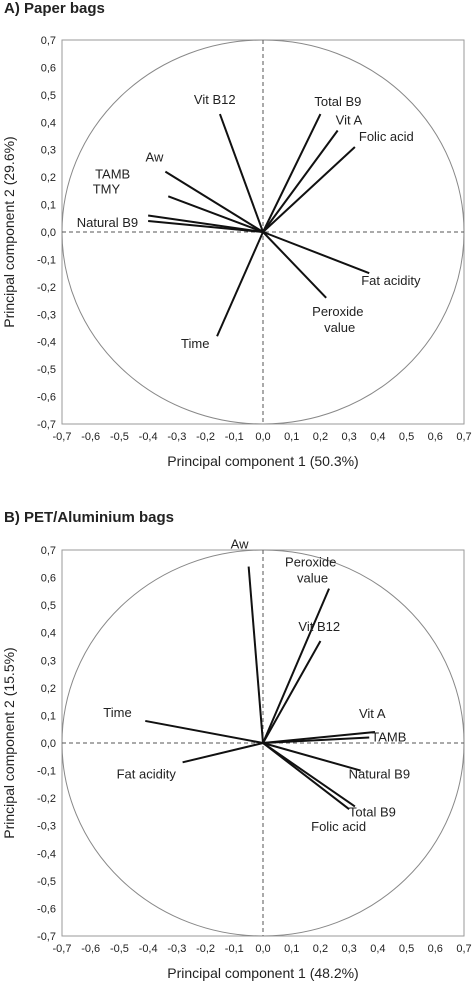 The height and width of the screenshot is (991, 474). I want to click on vector-label: TMY, so click(107, 189).